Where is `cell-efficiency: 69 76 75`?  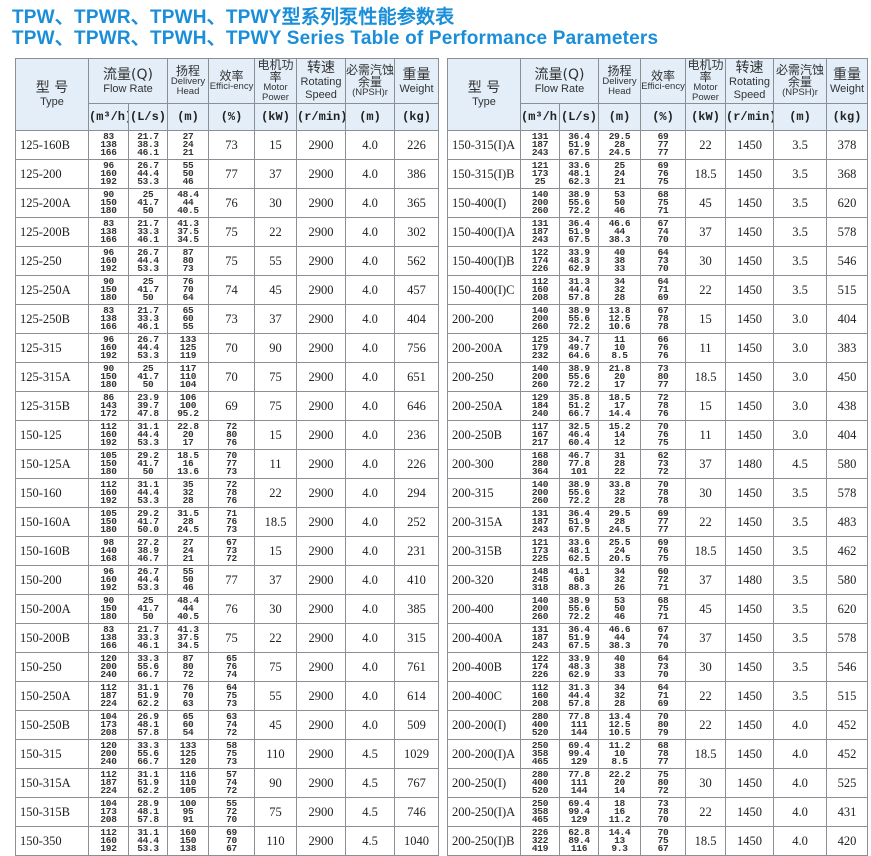
cell-efficiency: 69 76 75 is located at coordinates (663, 551).